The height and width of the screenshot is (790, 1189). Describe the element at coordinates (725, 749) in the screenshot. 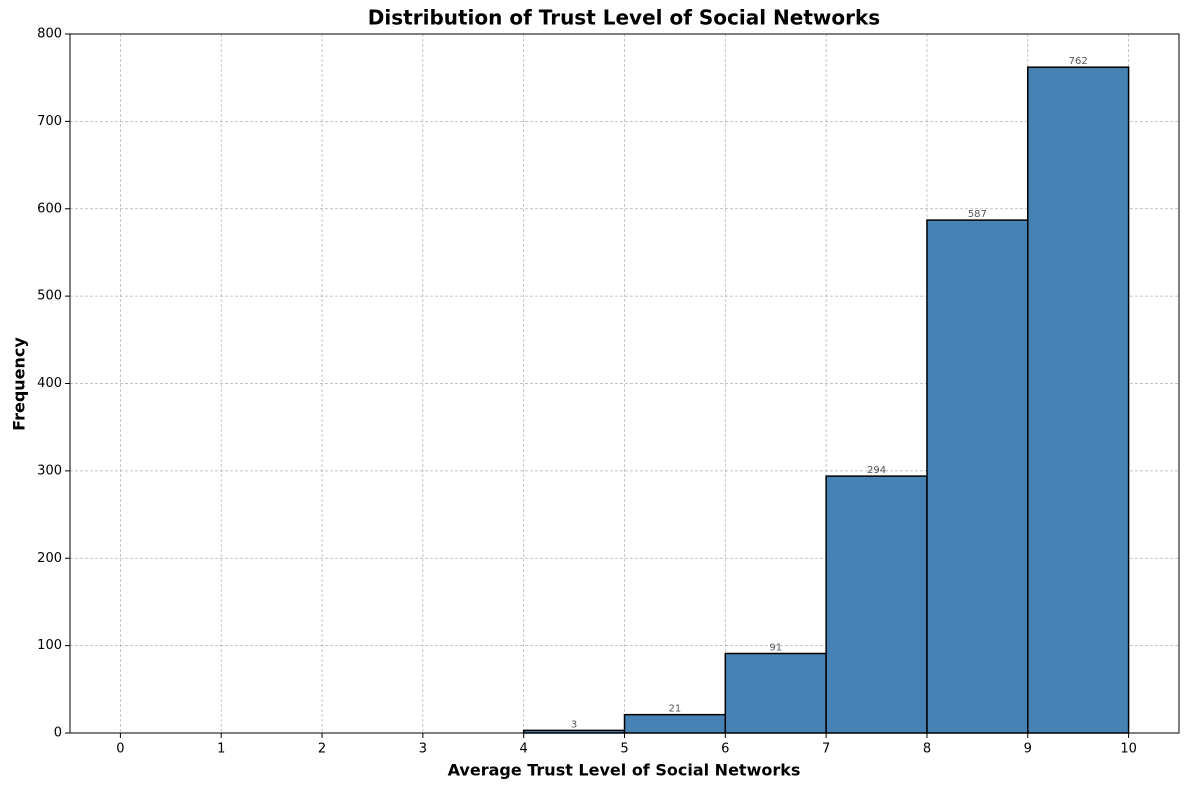

I see `x-tick-label: 6` at that location.